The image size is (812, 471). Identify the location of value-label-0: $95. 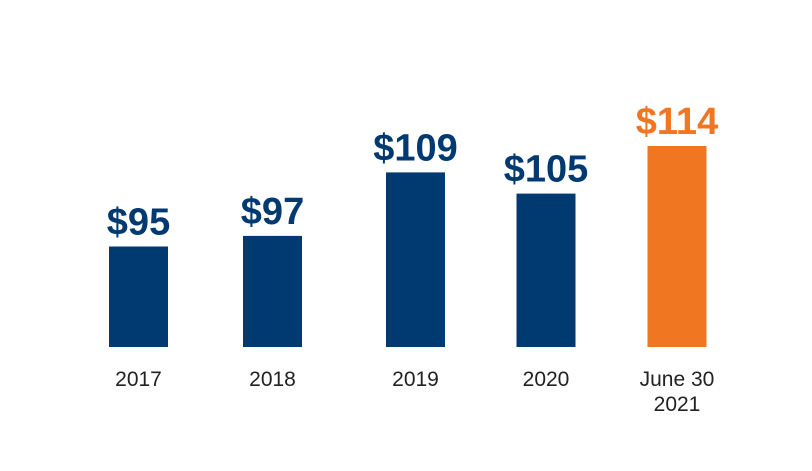
(138, 223).